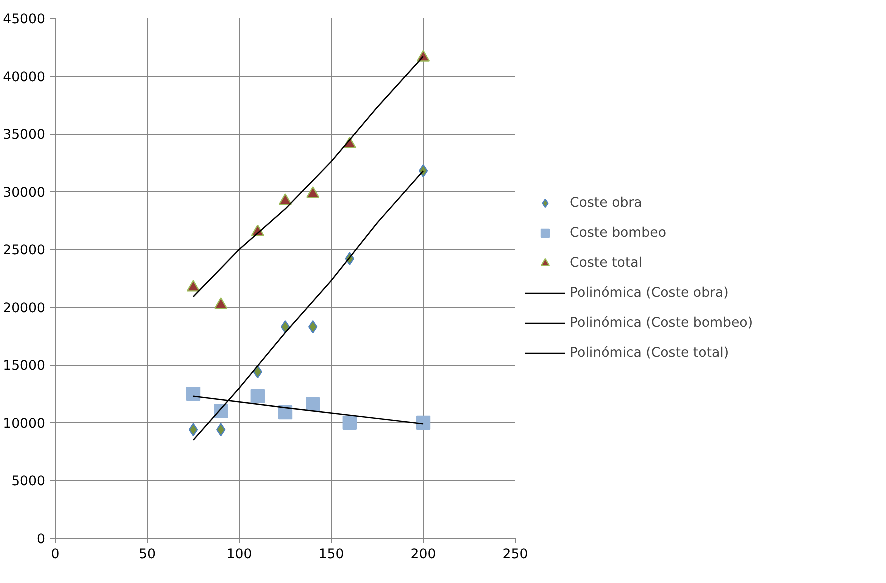  What do you see at coordinates (24, 20) in the screenshot?
I see `y-tick-label: 45000` at bounding box center [24, 20].